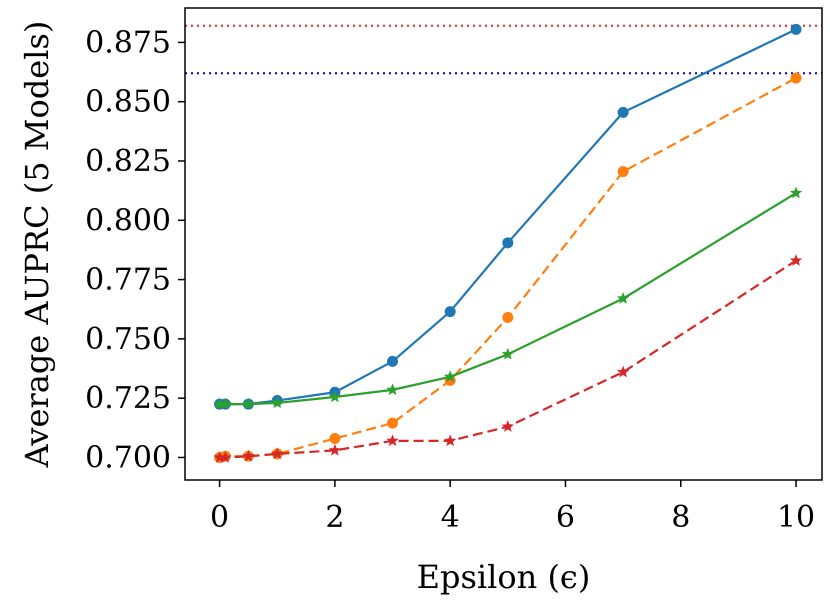 This screenshot has height=602, width=830. I want to click on x-tick-label: 6, so click(565, 517).